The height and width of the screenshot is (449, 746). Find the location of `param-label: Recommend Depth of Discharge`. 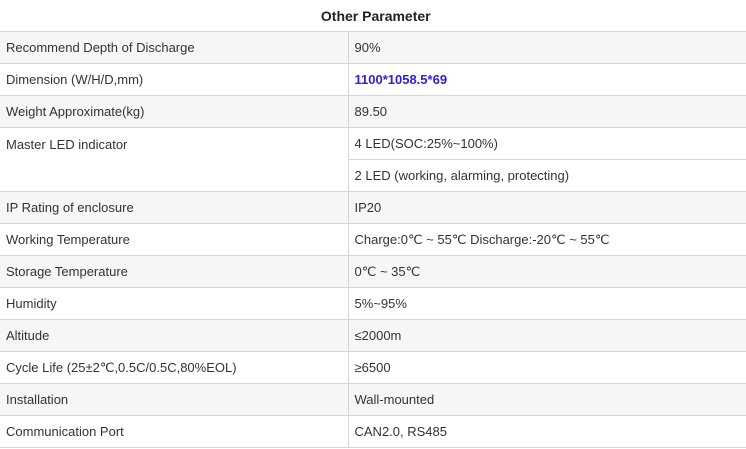

param-label: Recommend Depth of Discharge is located at coordinates (174, 47).